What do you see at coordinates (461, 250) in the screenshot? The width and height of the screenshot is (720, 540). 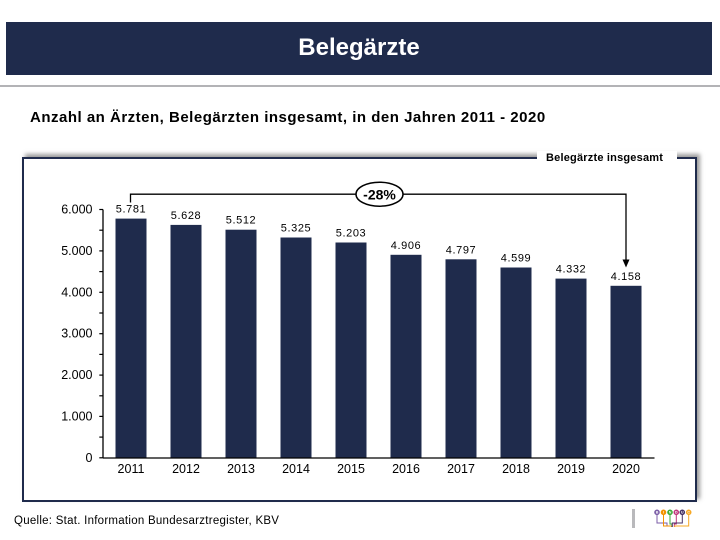 I see `svg-text: 4.797` at bounding box center [461, 250].